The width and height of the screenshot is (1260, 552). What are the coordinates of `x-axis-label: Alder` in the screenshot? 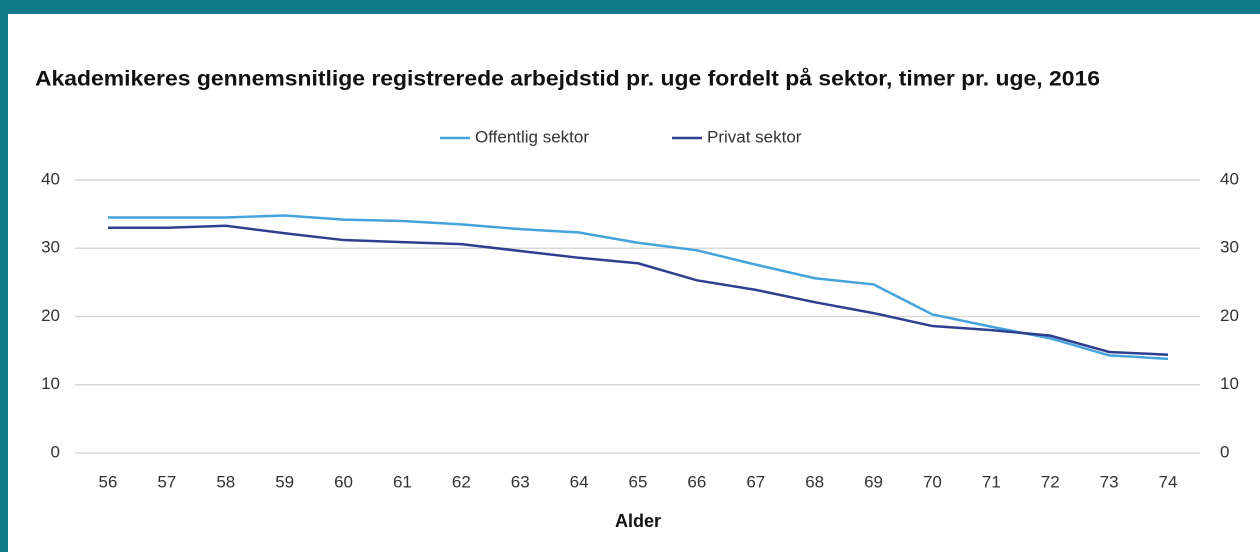 It's located at (638, 521).